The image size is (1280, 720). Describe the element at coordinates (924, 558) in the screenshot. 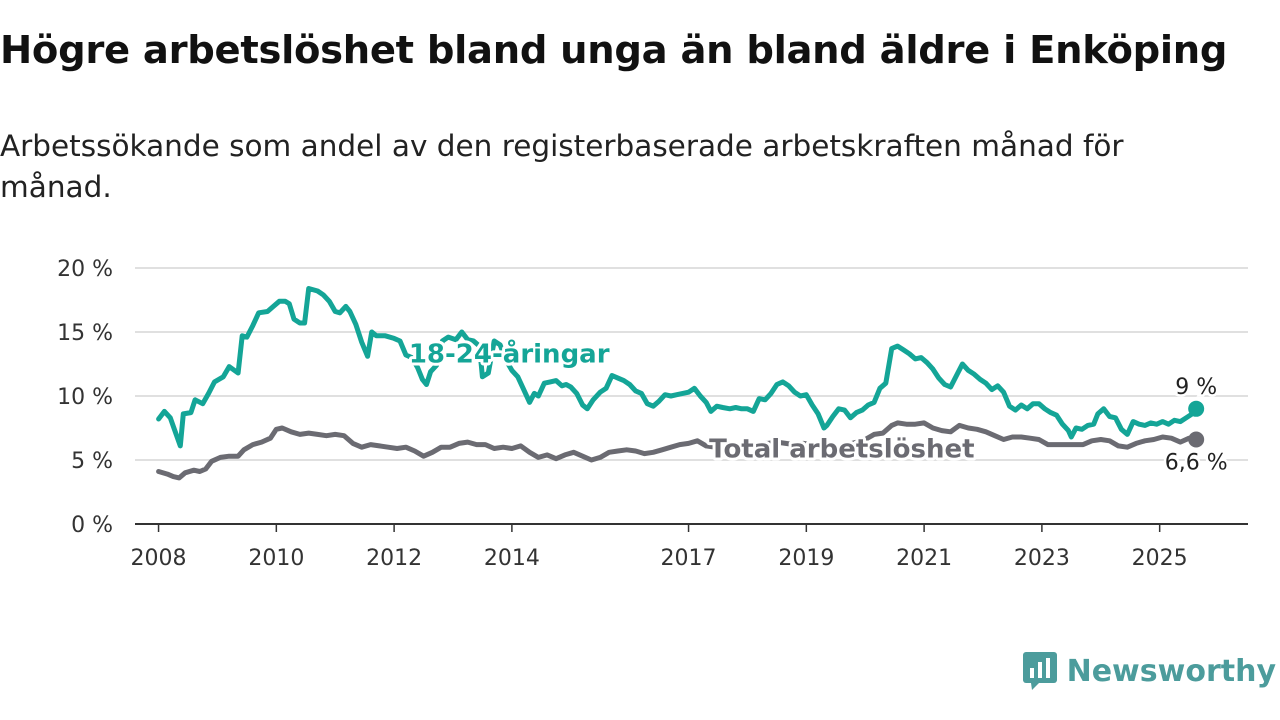

I see `x-tick-label: 2021` at that location.